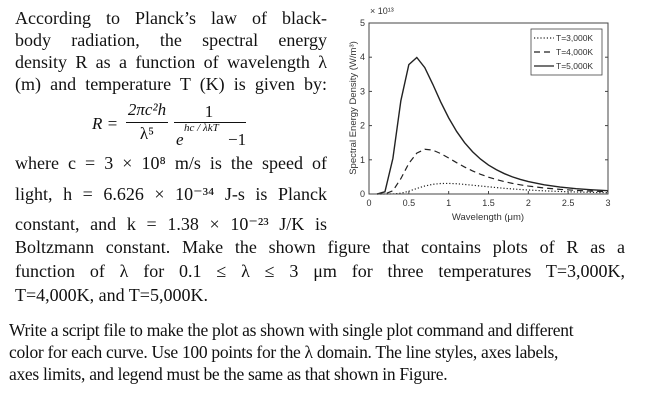 Image resolution: width=655 pixels, height=409 pixels. Describe the element at coordinates (171, 194) in the screenshot. I see `light-line: light, h = 6.626 × 10⁻³⁴ J-s is Planck` at that location.